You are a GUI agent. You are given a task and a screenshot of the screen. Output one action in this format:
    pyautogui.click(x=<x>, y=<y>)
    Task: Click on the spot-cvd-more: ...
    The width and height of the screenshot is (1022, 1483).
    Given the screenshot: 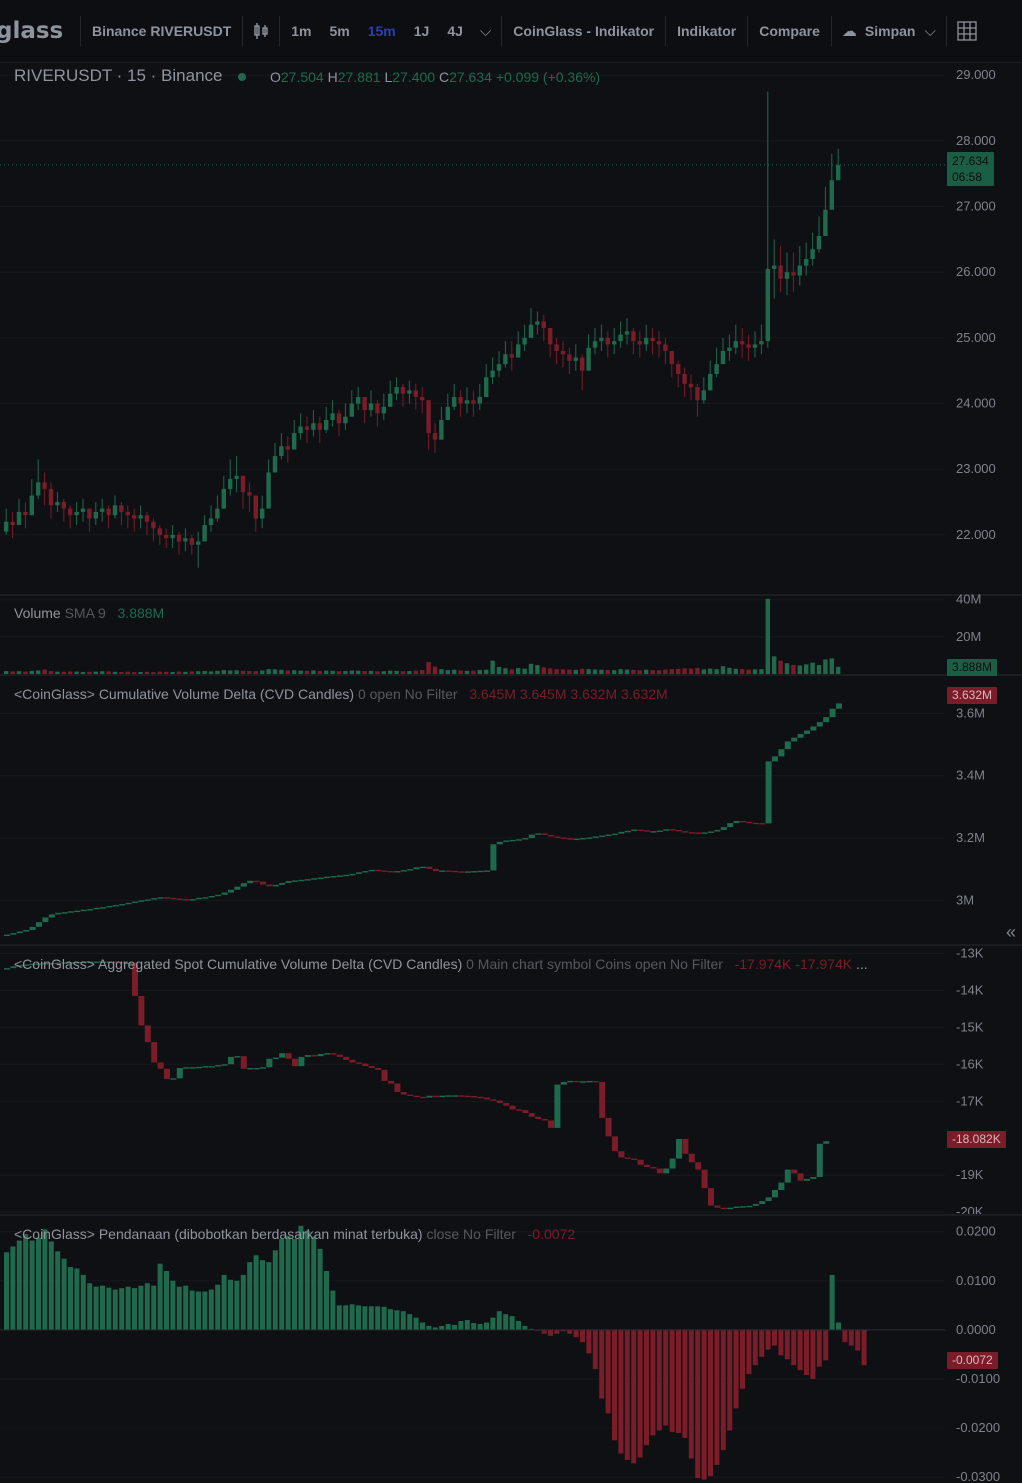 What is the action you would take?
    pyautogui.click(x=862, y=964)
    